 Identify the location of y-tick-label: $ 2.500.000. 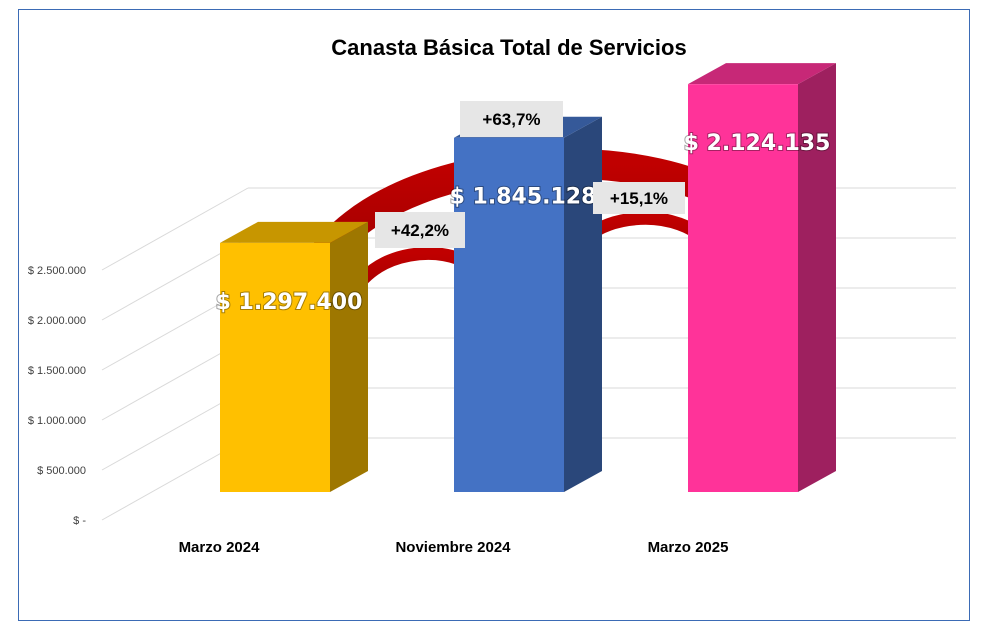
(57, 271).